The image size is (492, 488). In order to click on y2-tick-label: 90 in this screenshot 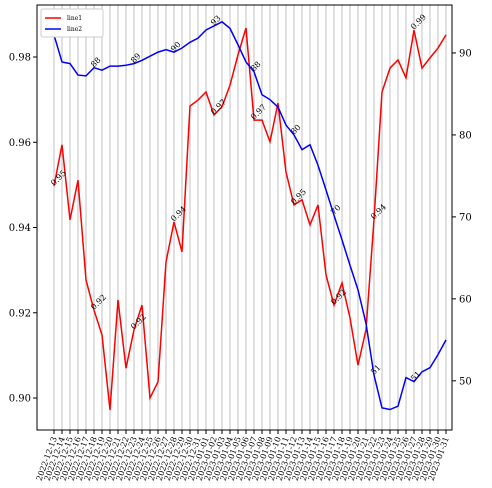, I will do `click(465, 53)`.